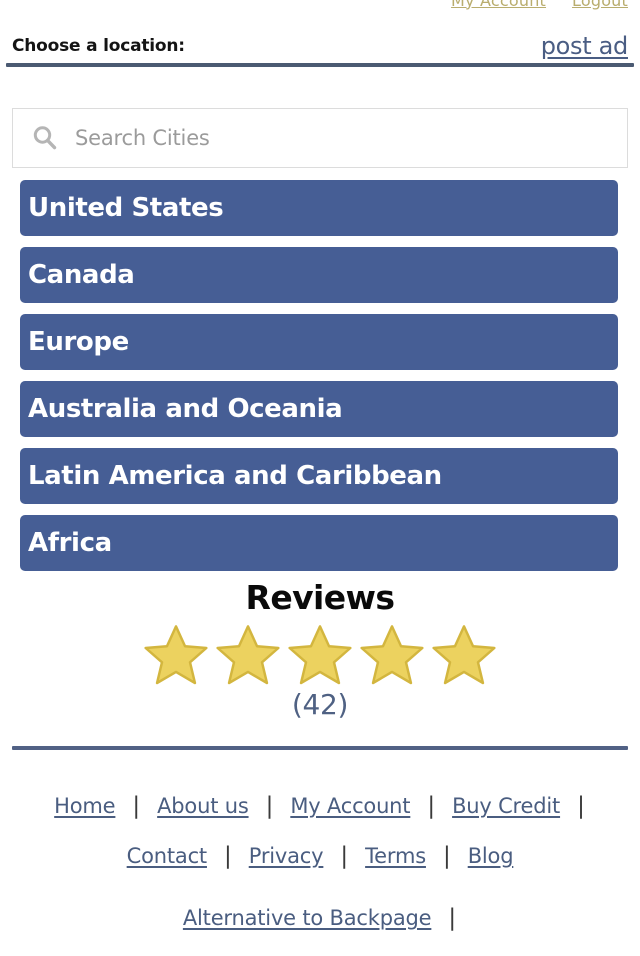 The width and height of the screenshot is (640, 956). What do you see at coordinates (45, 138) in the screenshot?
I see `search-icon` at bounding box center [45, 138].